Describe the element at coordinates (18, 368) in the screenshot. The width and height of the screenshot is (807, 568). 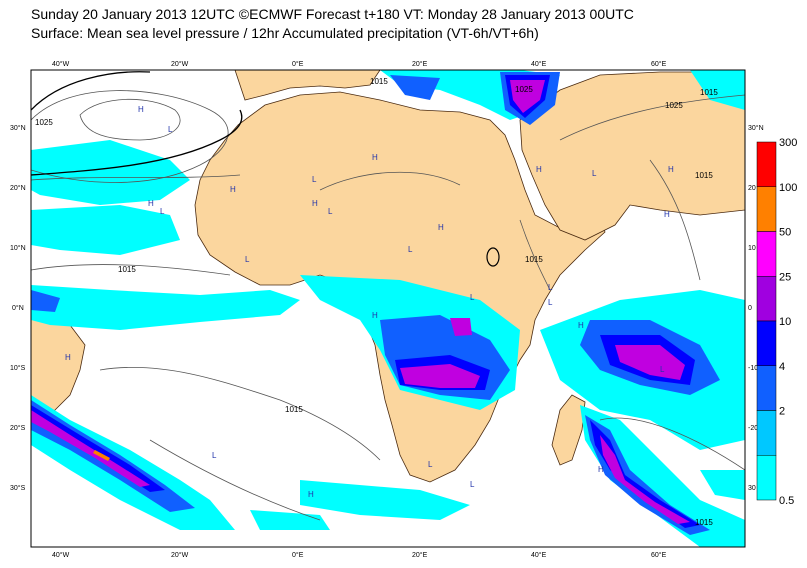
I see `svg-text: 10°S` at that location.